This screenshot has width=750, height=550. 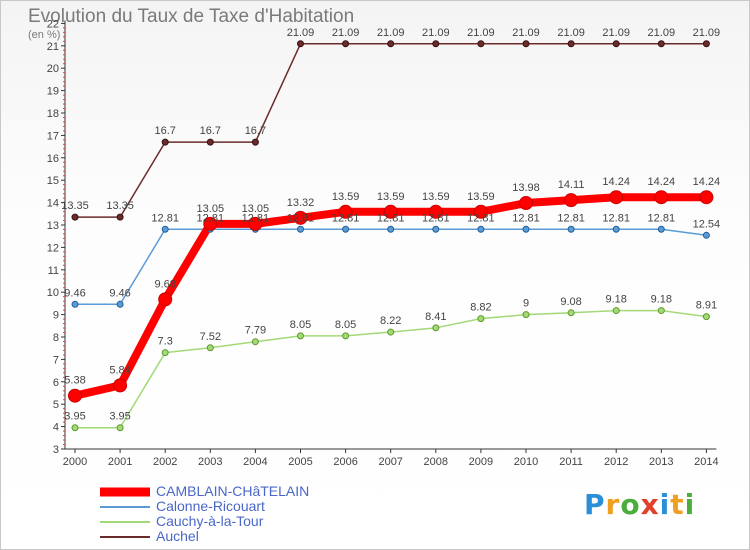 What do you see at coordinates (690, 504) in the screenshot?
I see `logo-letter: i` at bounding box center [690, 504].